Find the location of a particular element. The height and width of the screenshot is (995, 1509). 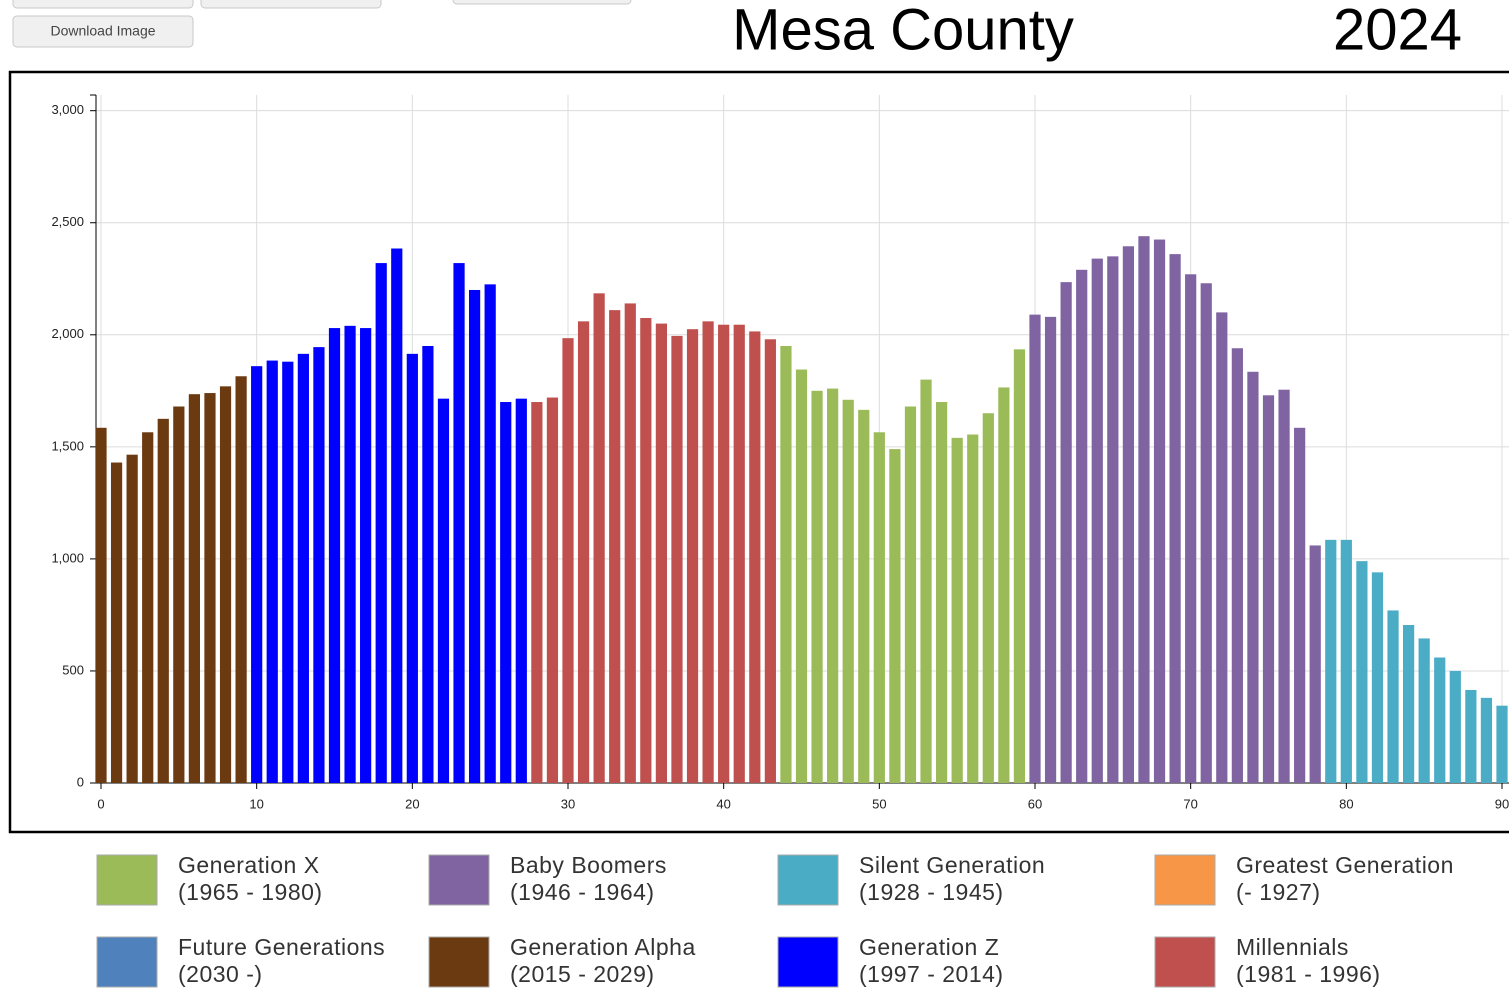

y-tick-label: 1,000 is located at coordinates (67, 557).